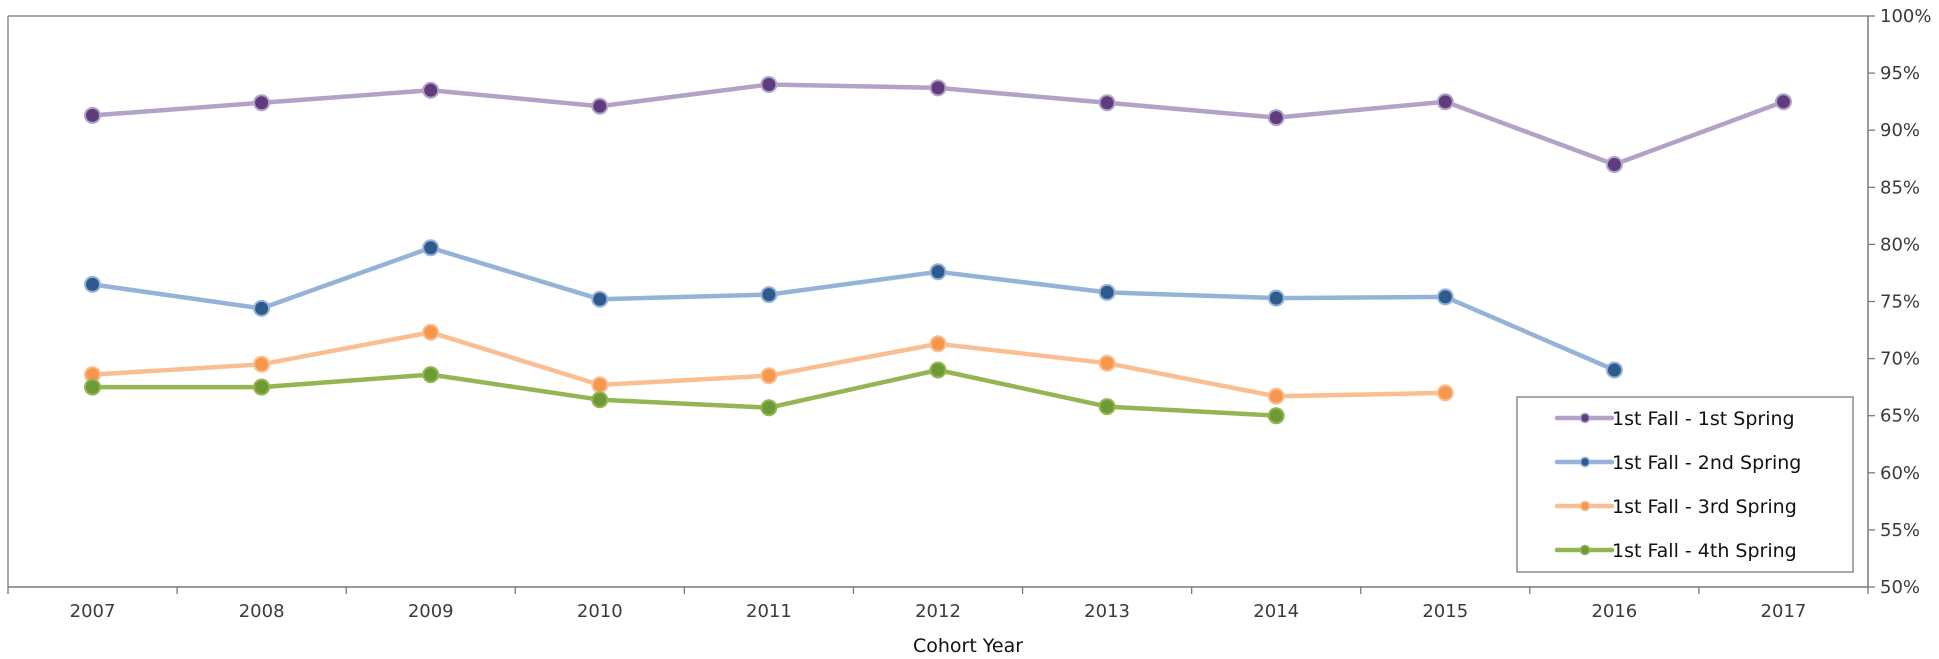 The width and height of the screenshot is (1939, 659). I want to click on legend-item: 1st Fall - 2nd Spring, so click(1677, 463).